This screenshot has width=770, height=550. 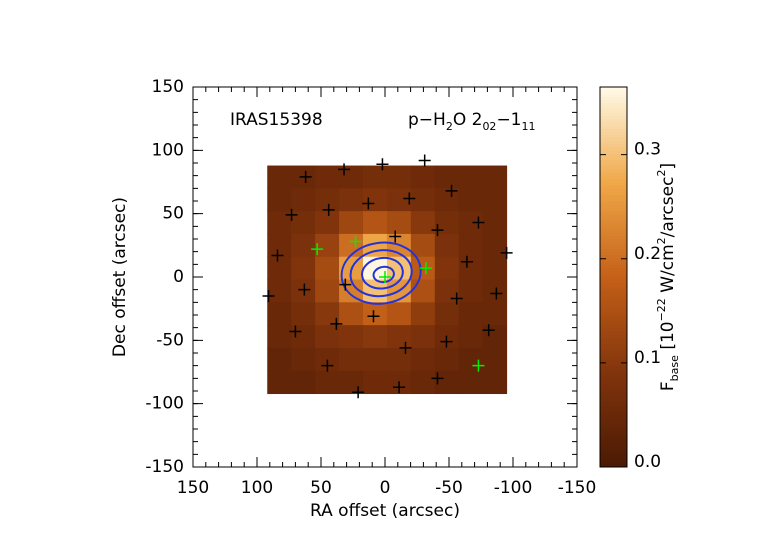 I want to click on y-axis-label: Dec offset (arcsec), so click(x=120, y=277).